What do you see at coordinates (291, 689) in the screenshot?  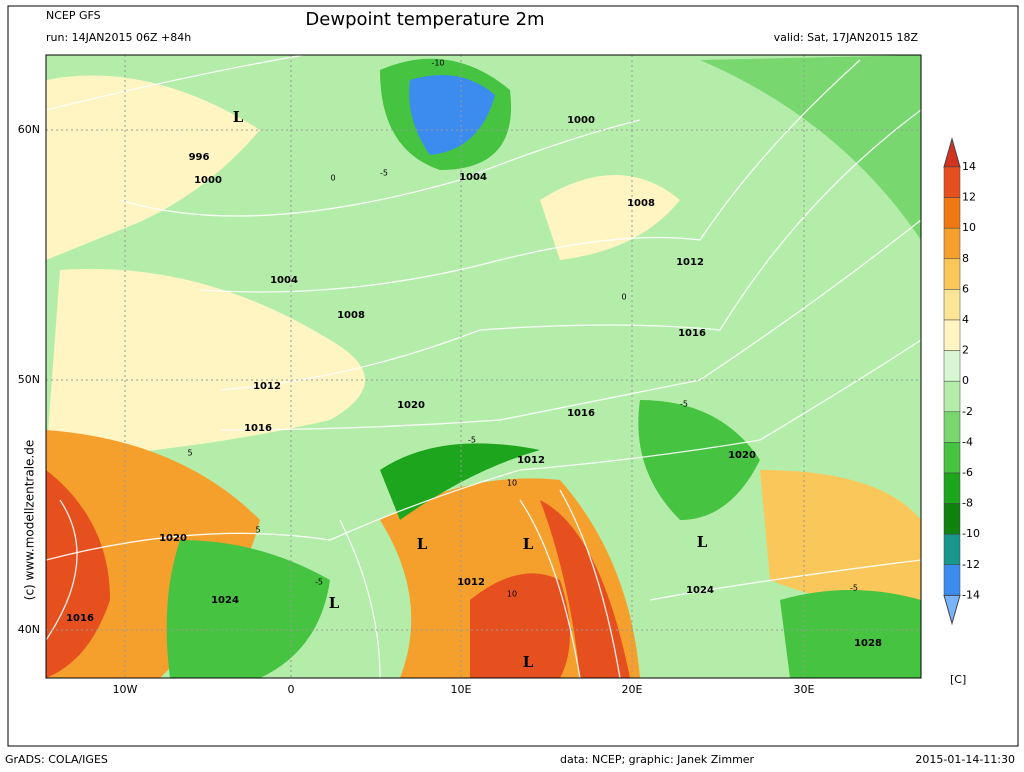 I see `lon-label: 0` at bounding box center [291, 689].